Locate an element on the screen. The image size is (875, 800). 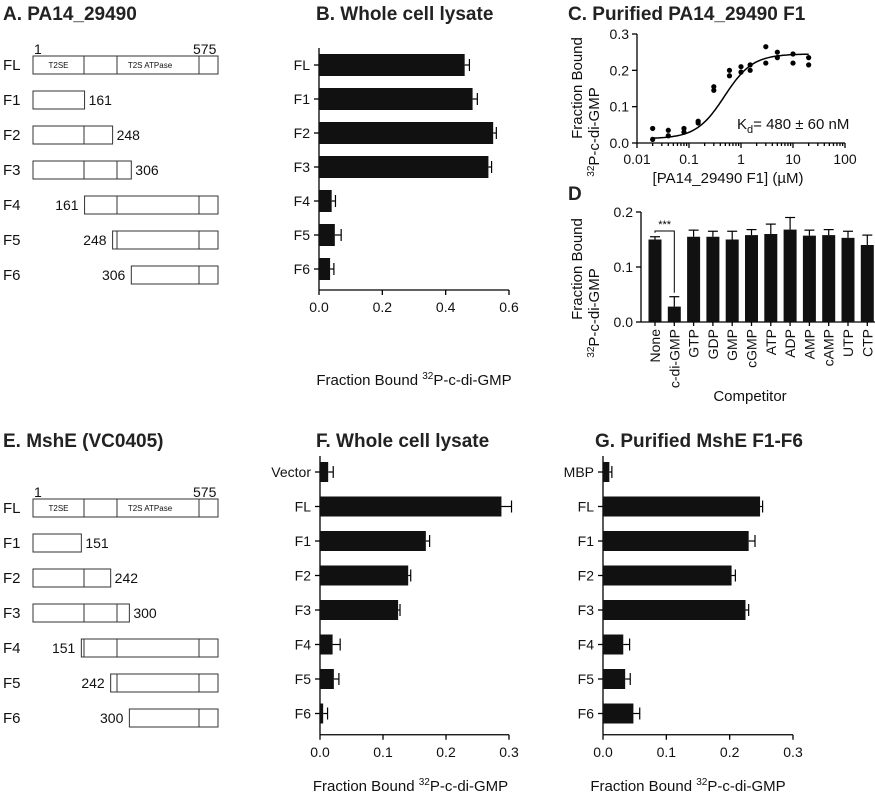
category-label: GDP is located at coordinates (713, 344).